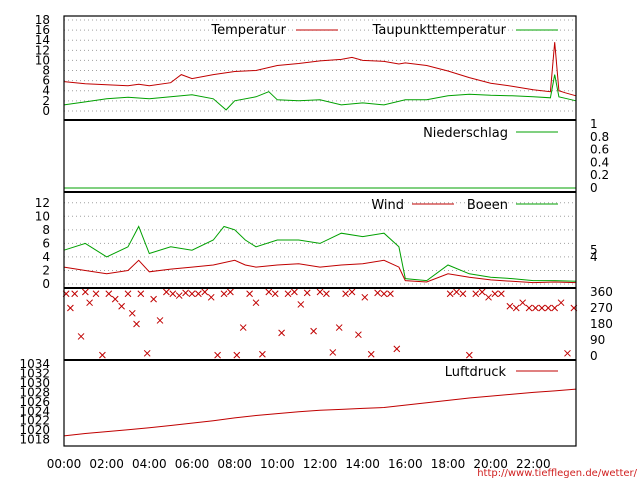  Describe the element at coordinates (599, 137) in the screenshot. I see `y-tick-label: 0.8` at that location.